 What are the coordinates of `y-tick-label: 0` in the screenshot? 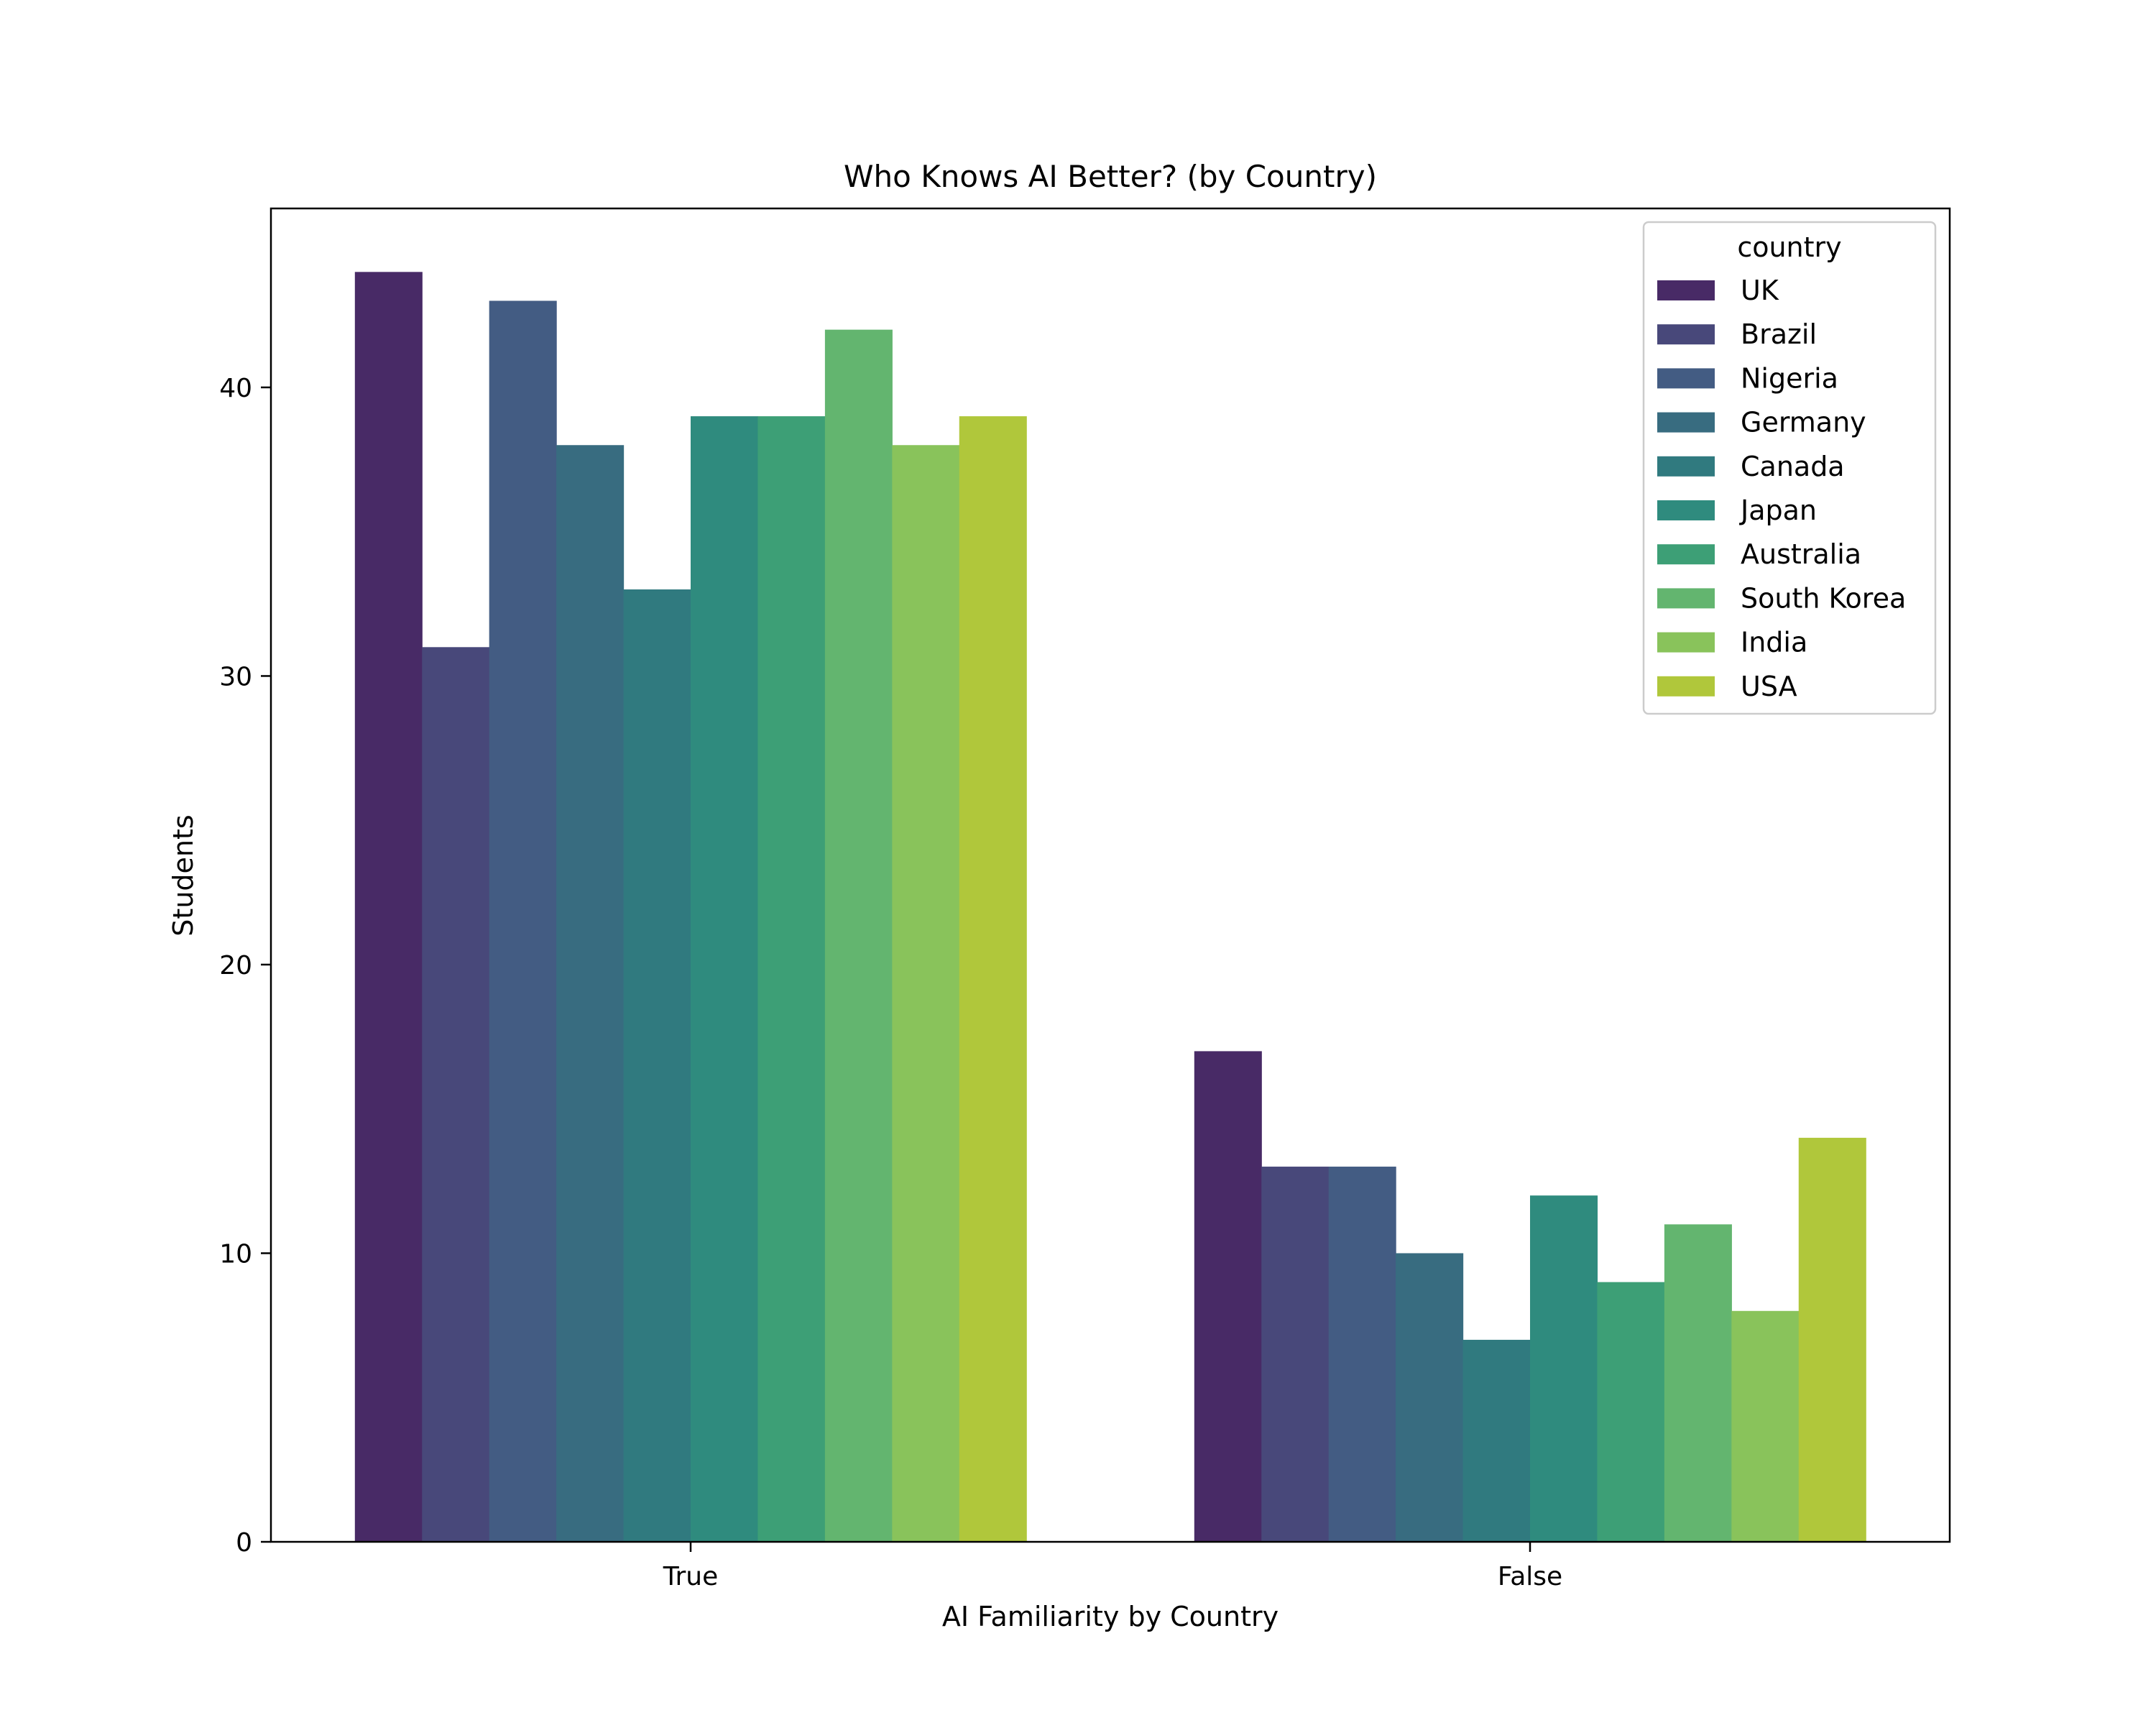 It's located at (244, 1543).